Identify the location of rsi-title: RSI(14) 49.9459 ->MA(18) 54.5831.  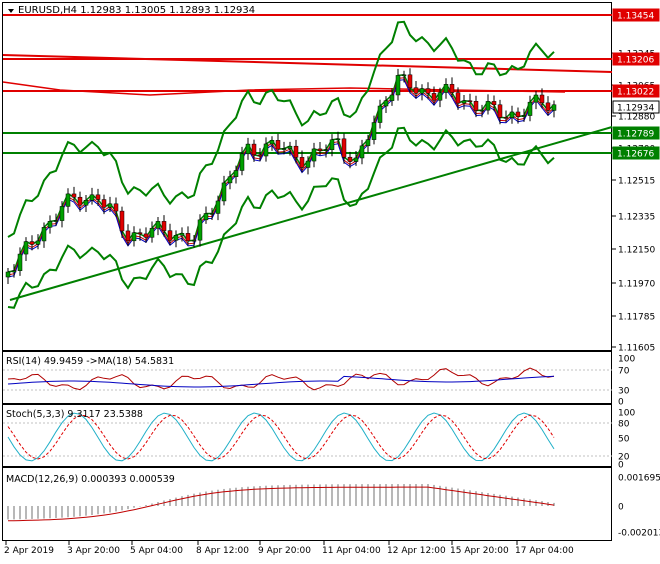
(90, 361).